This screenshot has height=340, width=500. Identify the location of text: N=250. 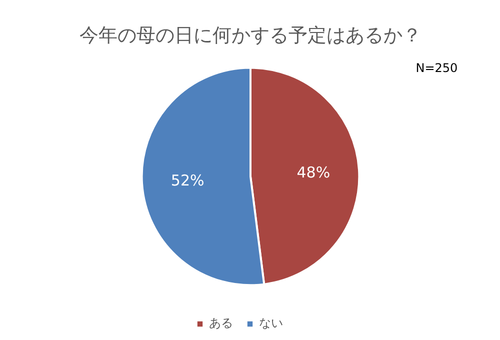
(437, 67).